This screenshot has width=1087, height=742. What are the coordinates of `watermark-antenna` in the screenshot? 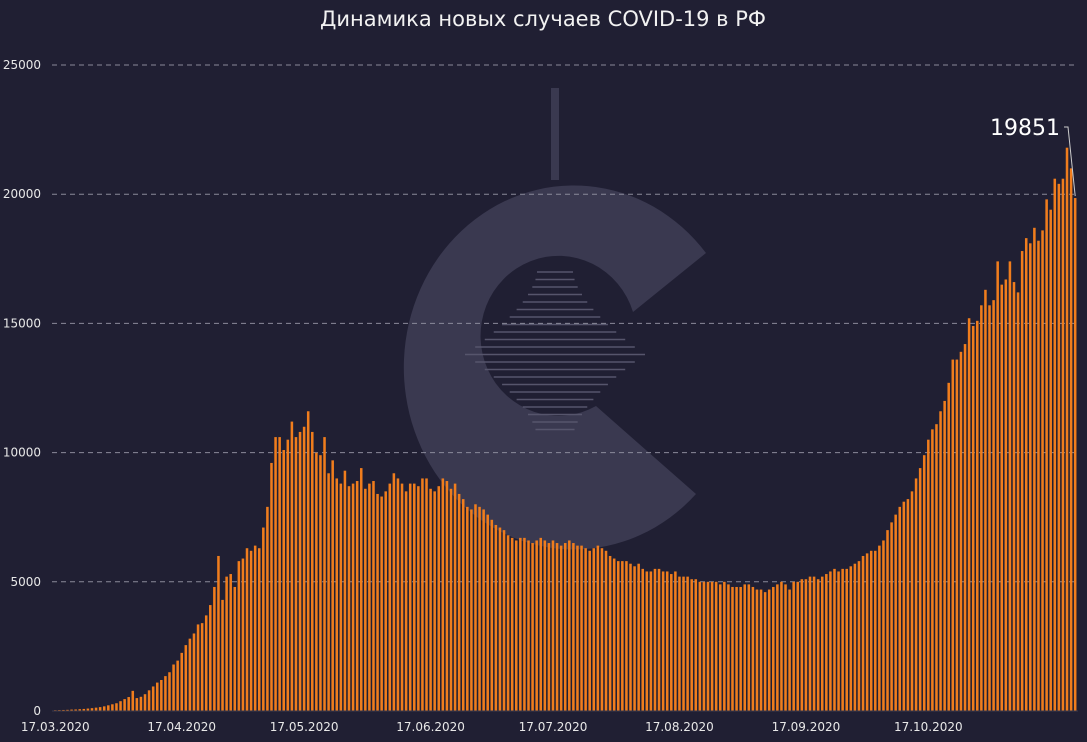 It's located at (555, 134).